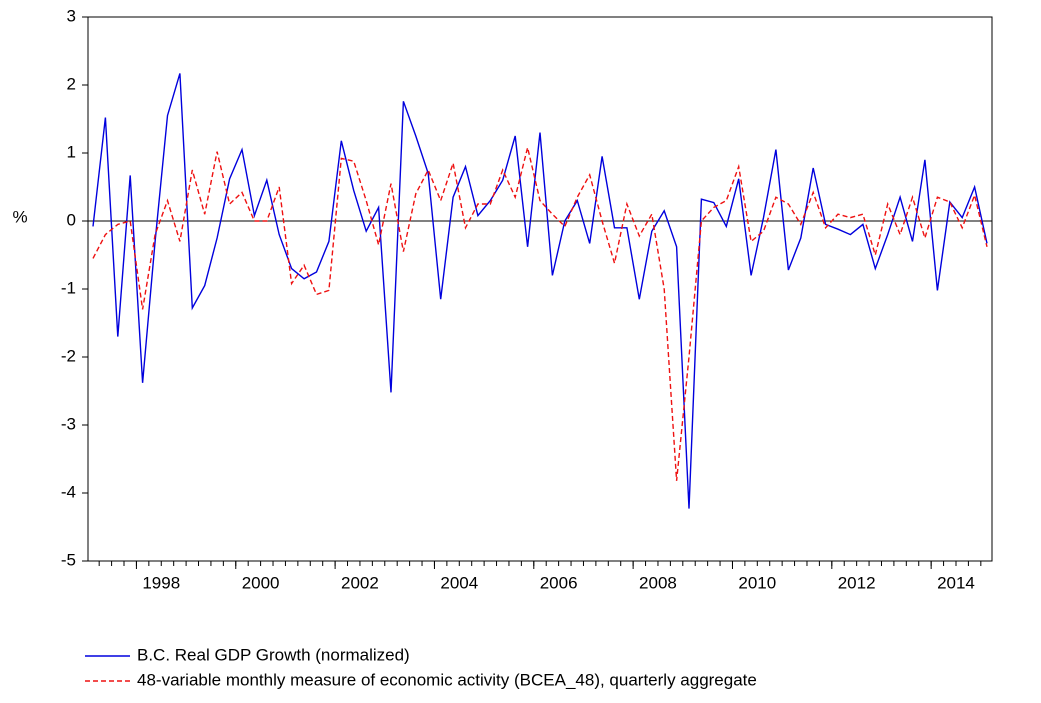 Image resolution: width=1041 pixels, height=703 pixels. Describe the element at coordinates (956, 582) in the screenshot. I see `x-tick-label: 2014` at that location.